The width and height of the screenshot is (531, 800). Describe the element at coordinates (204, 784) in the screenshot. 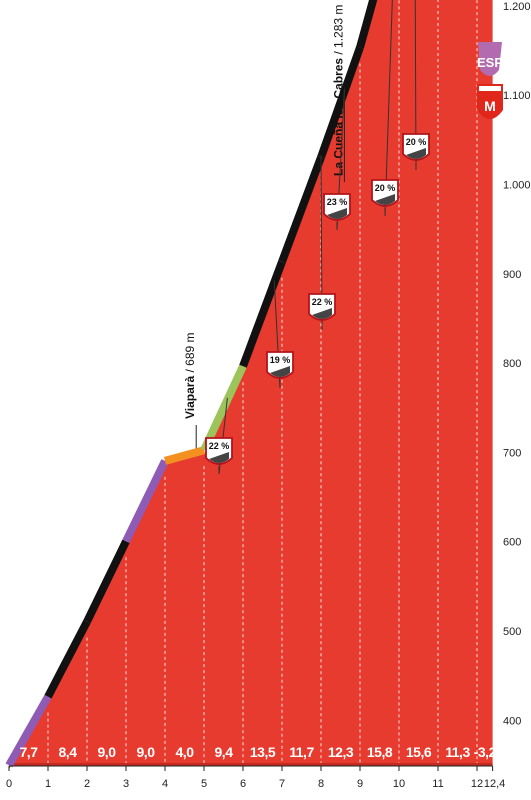

I see `x-tick-label: 5` at that location.